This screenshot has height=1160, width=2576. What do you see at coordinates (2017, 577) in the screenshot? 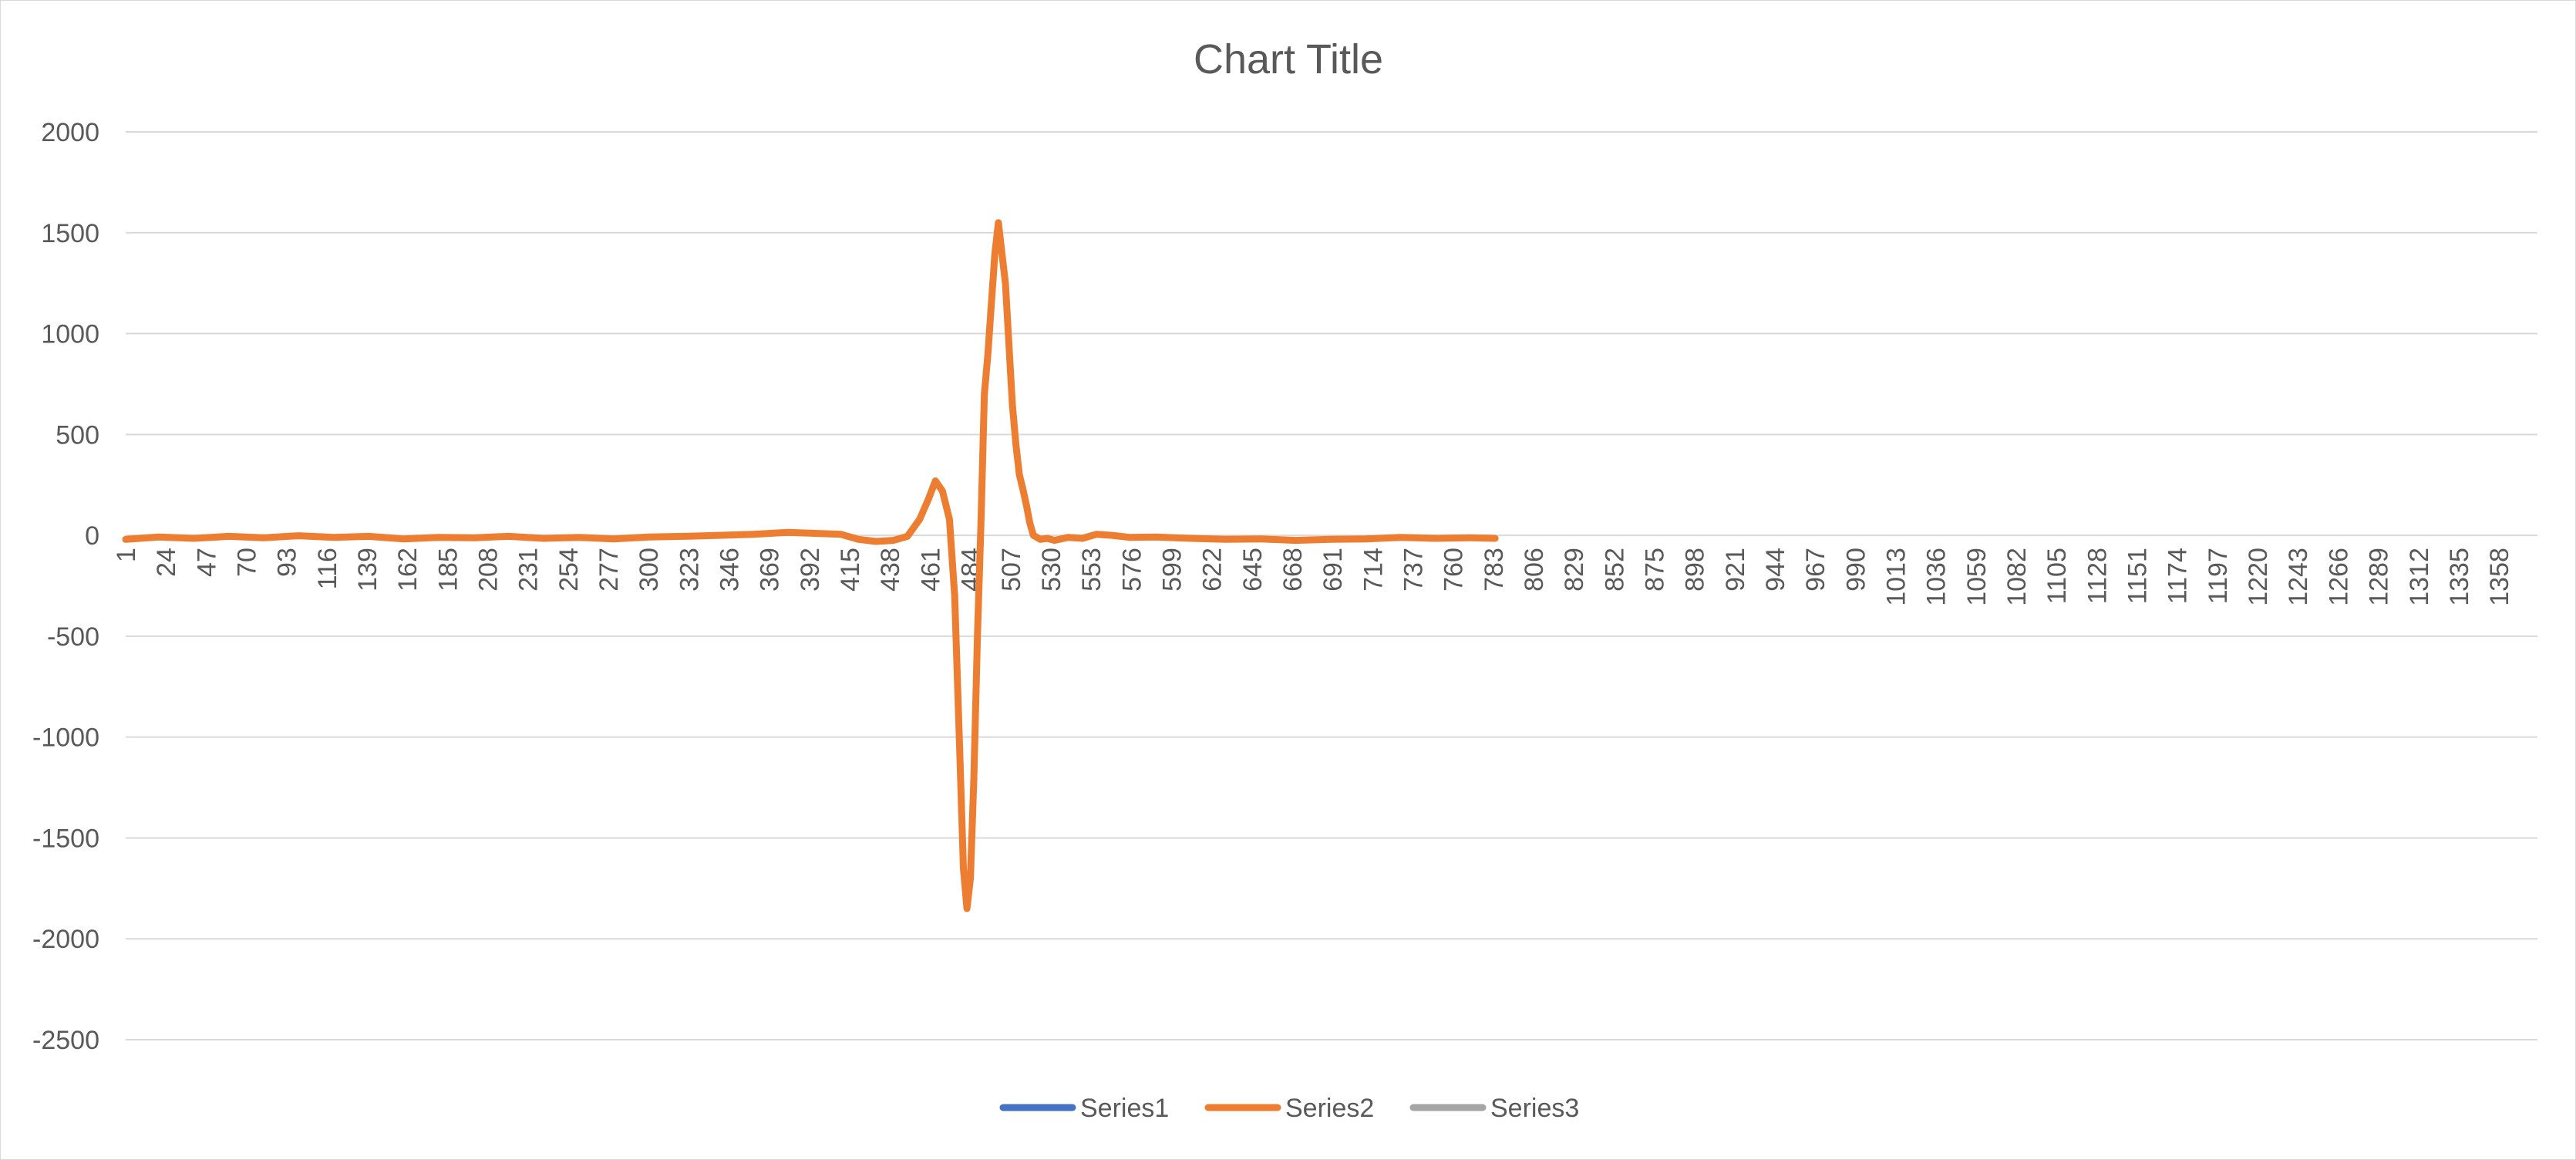
I see `x-tick-label: 1082` at bounding box center [2017, 577].